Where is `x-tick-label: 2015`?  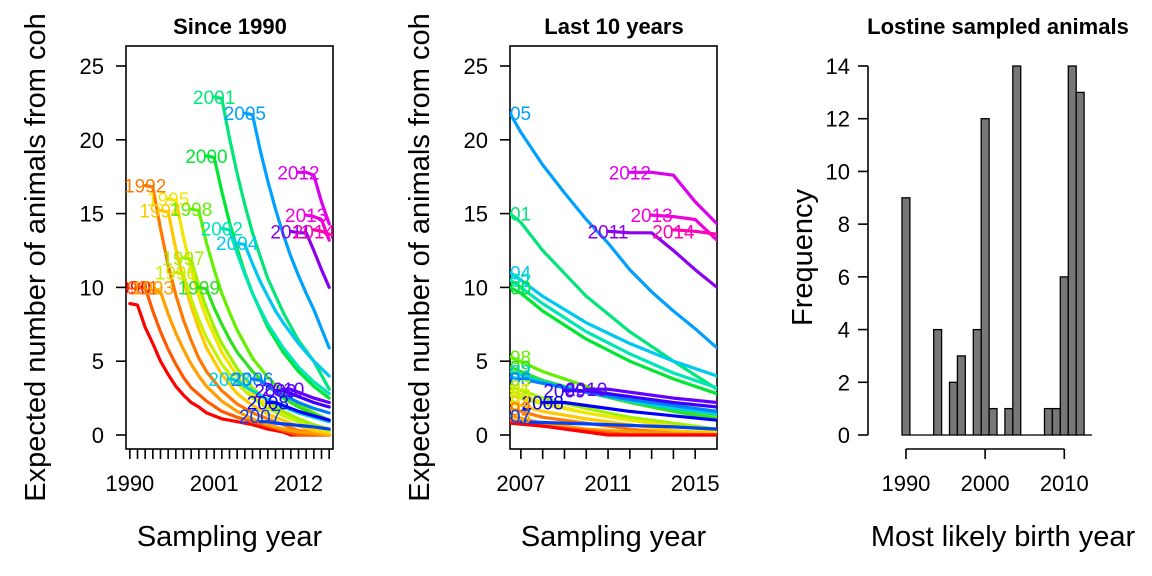 x-tick-label: 2015 is located at coordinates (695, 483).